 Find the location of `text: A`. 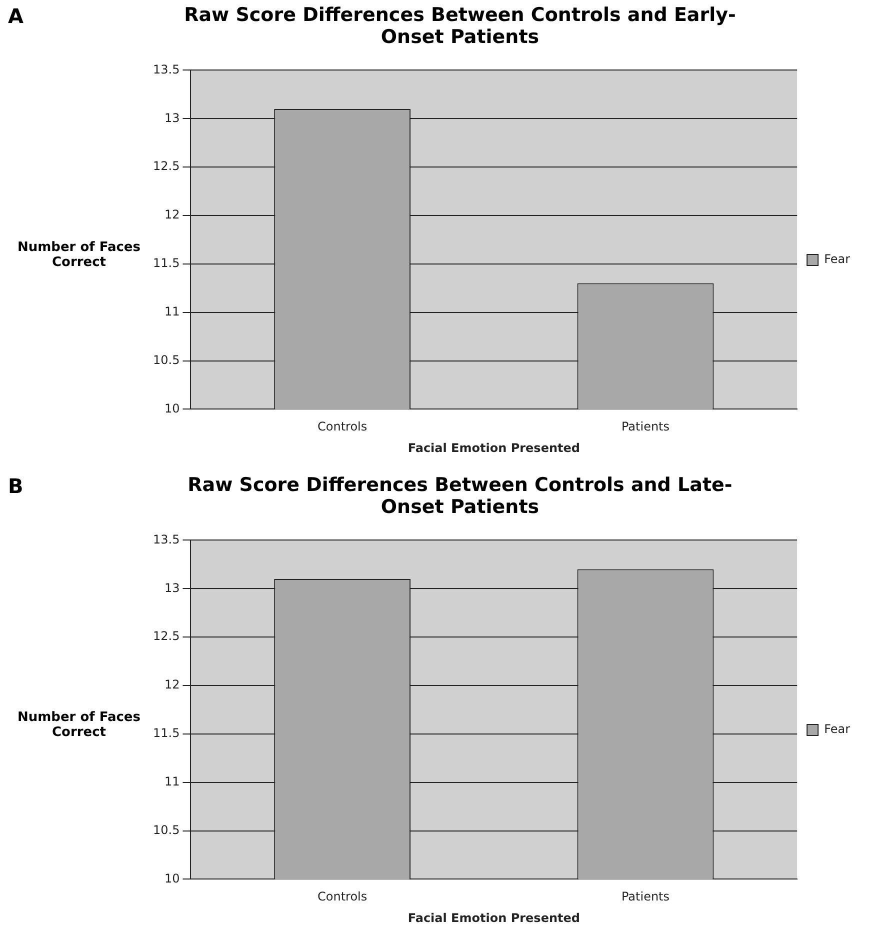

text: A is located at coordinates (16, 16).